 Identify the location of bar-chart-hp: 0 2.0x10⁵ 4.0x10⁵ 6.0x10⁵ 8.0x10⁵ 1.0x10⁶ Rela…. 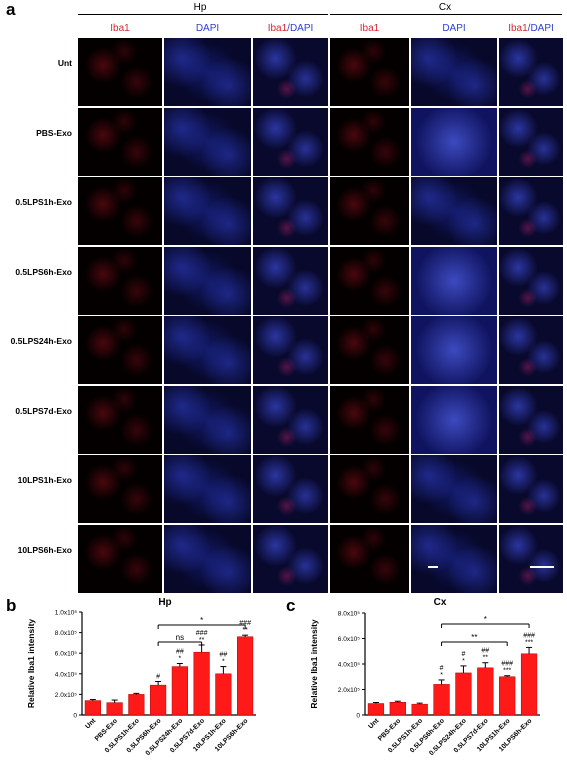
(141, 683).